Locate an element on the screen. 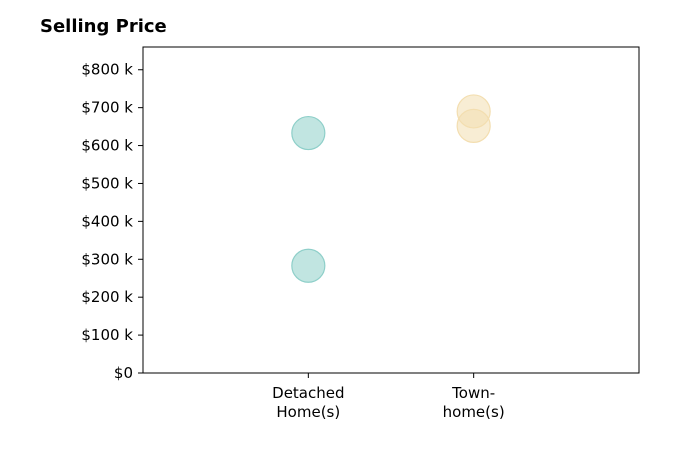  y-tick-label: $200 k is located at coordinates (107, 297).